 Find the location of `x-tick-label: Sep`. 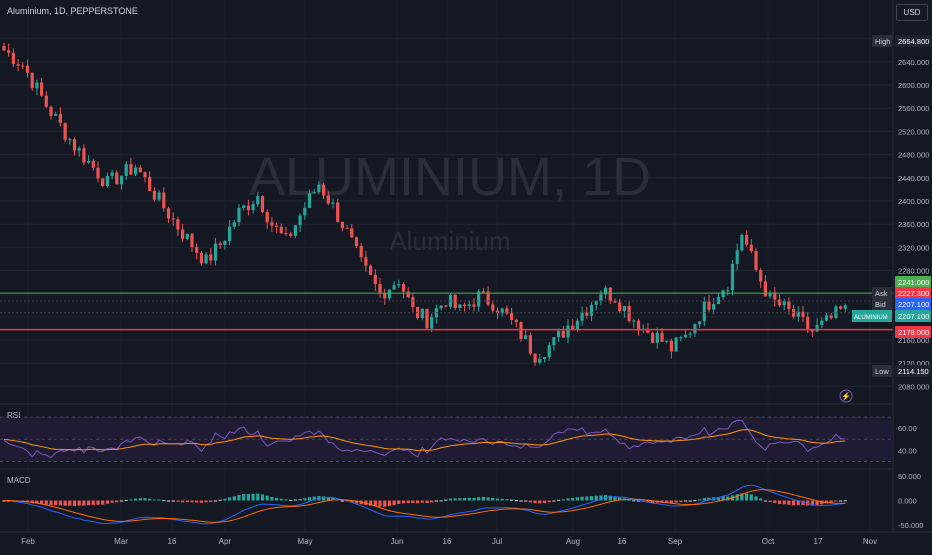

x-tick-label: Sep is located at coordinates (675, 541).